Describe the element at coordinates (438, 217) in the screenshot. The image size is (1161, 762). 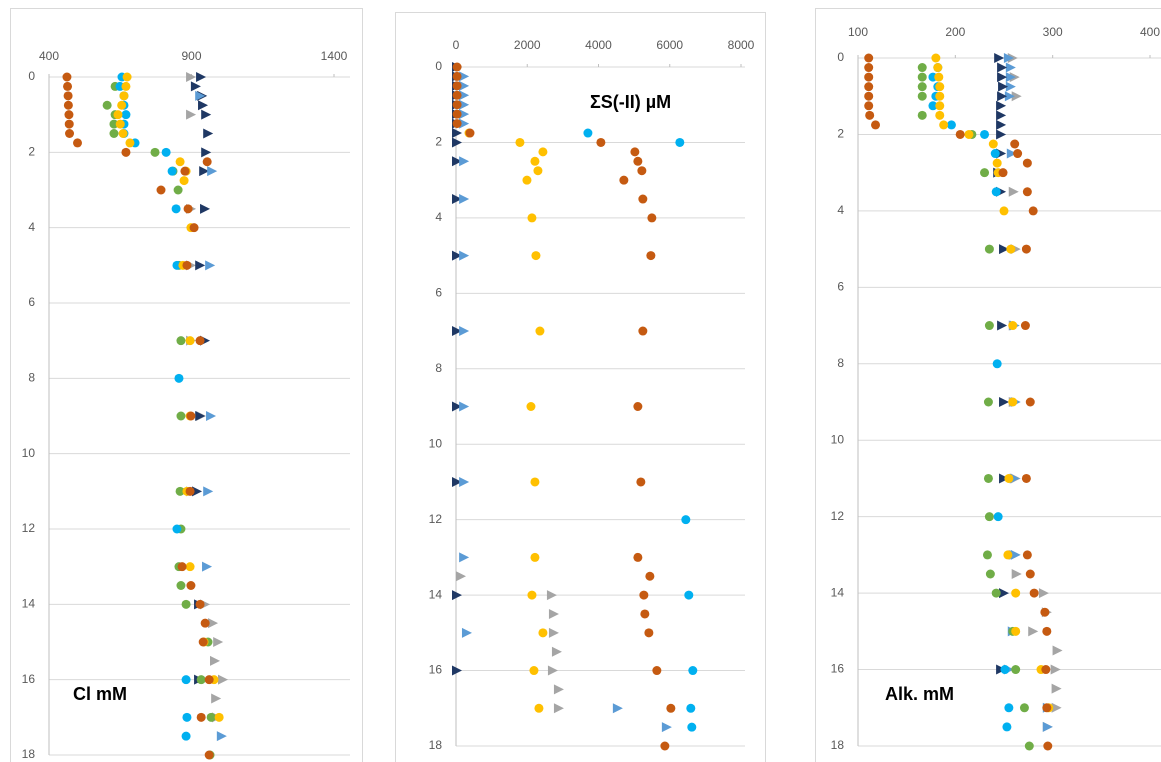
I see `y-tick-label: 4` at that location.